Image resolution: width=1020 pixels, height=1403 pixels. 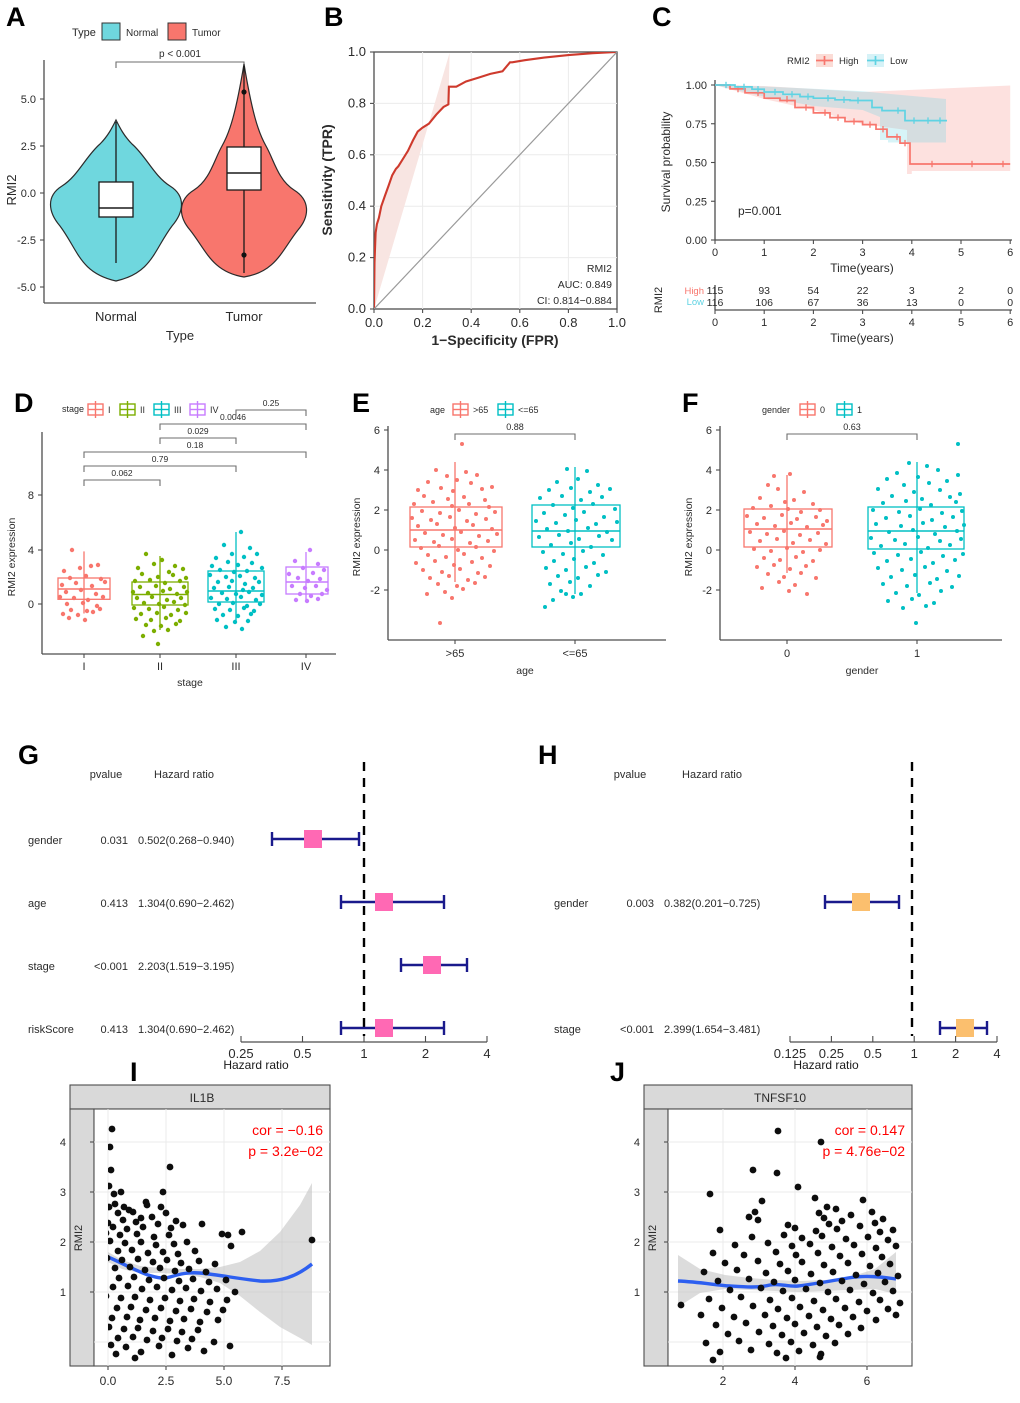 I want to click on box-normal, so click(x=116, y=199).